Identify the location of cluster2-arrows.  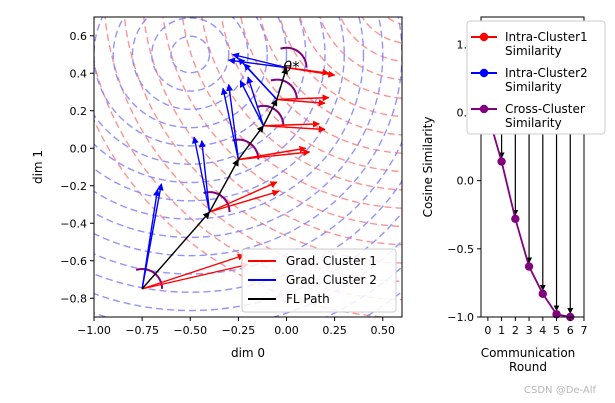
(214, 171).